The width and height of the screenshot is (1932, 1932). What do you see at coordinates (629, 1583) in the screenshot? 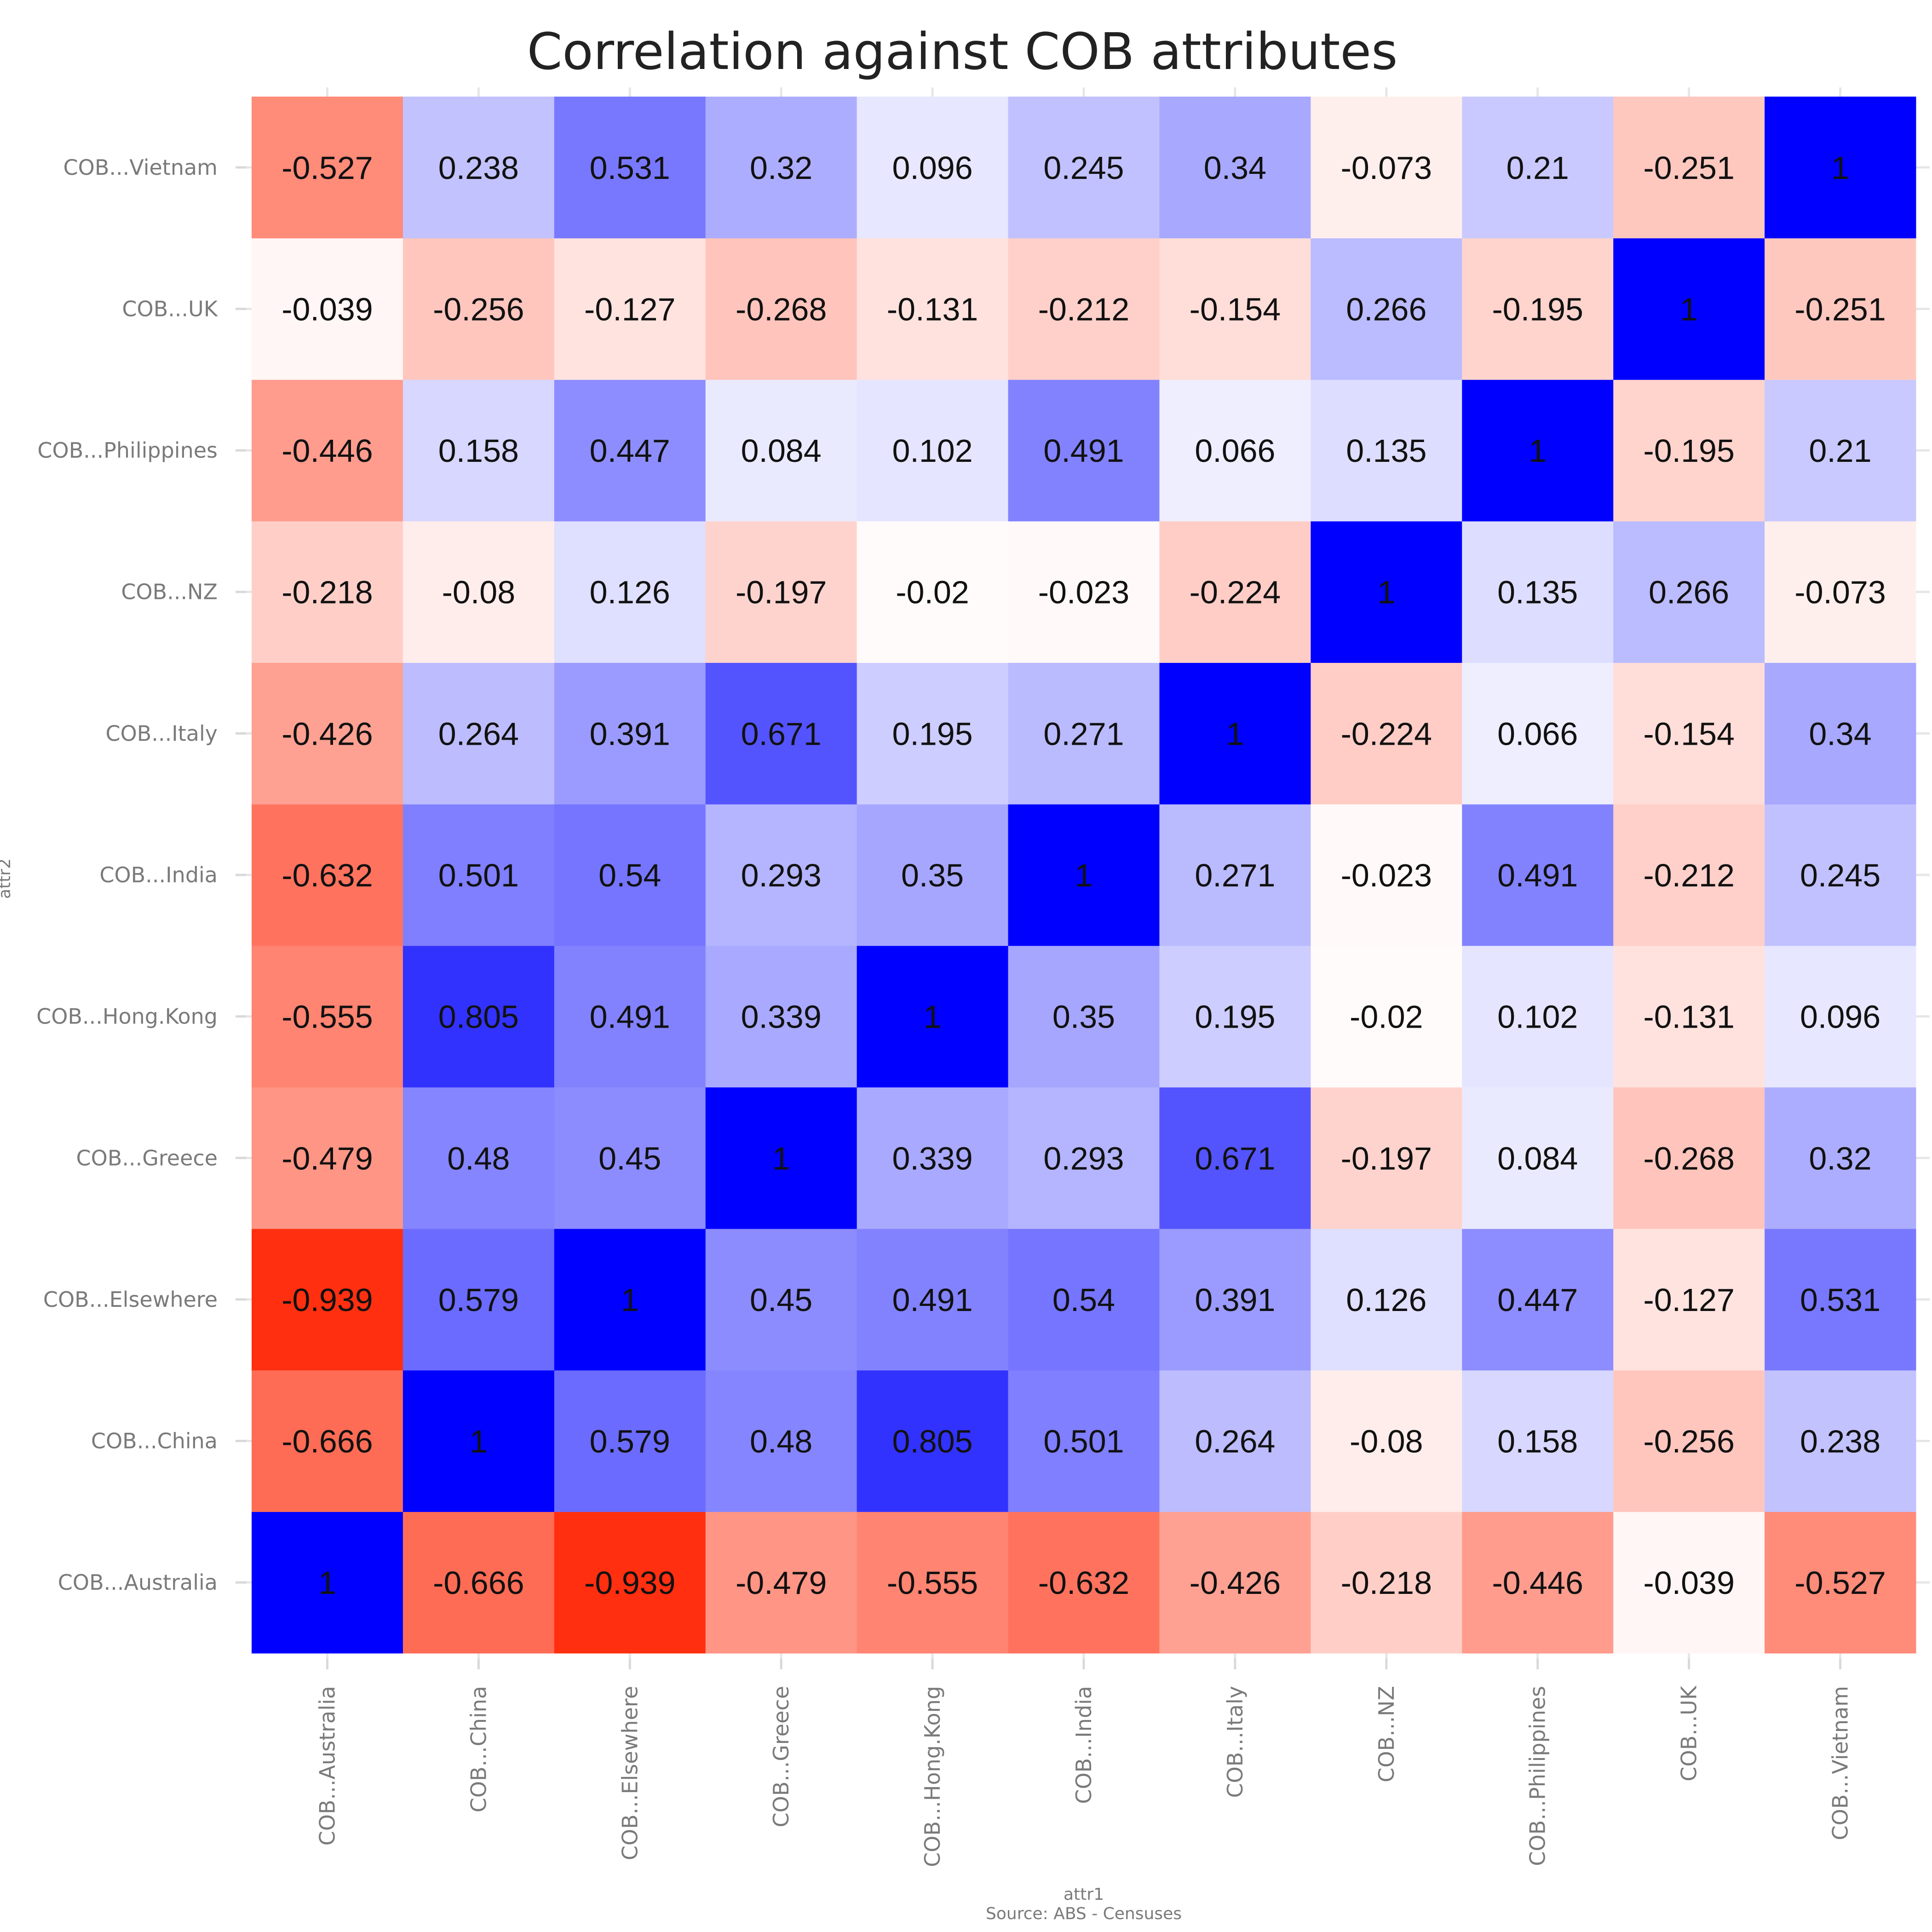
I see `cell-value-label: -0.939` at bounding box center [629, 1583].